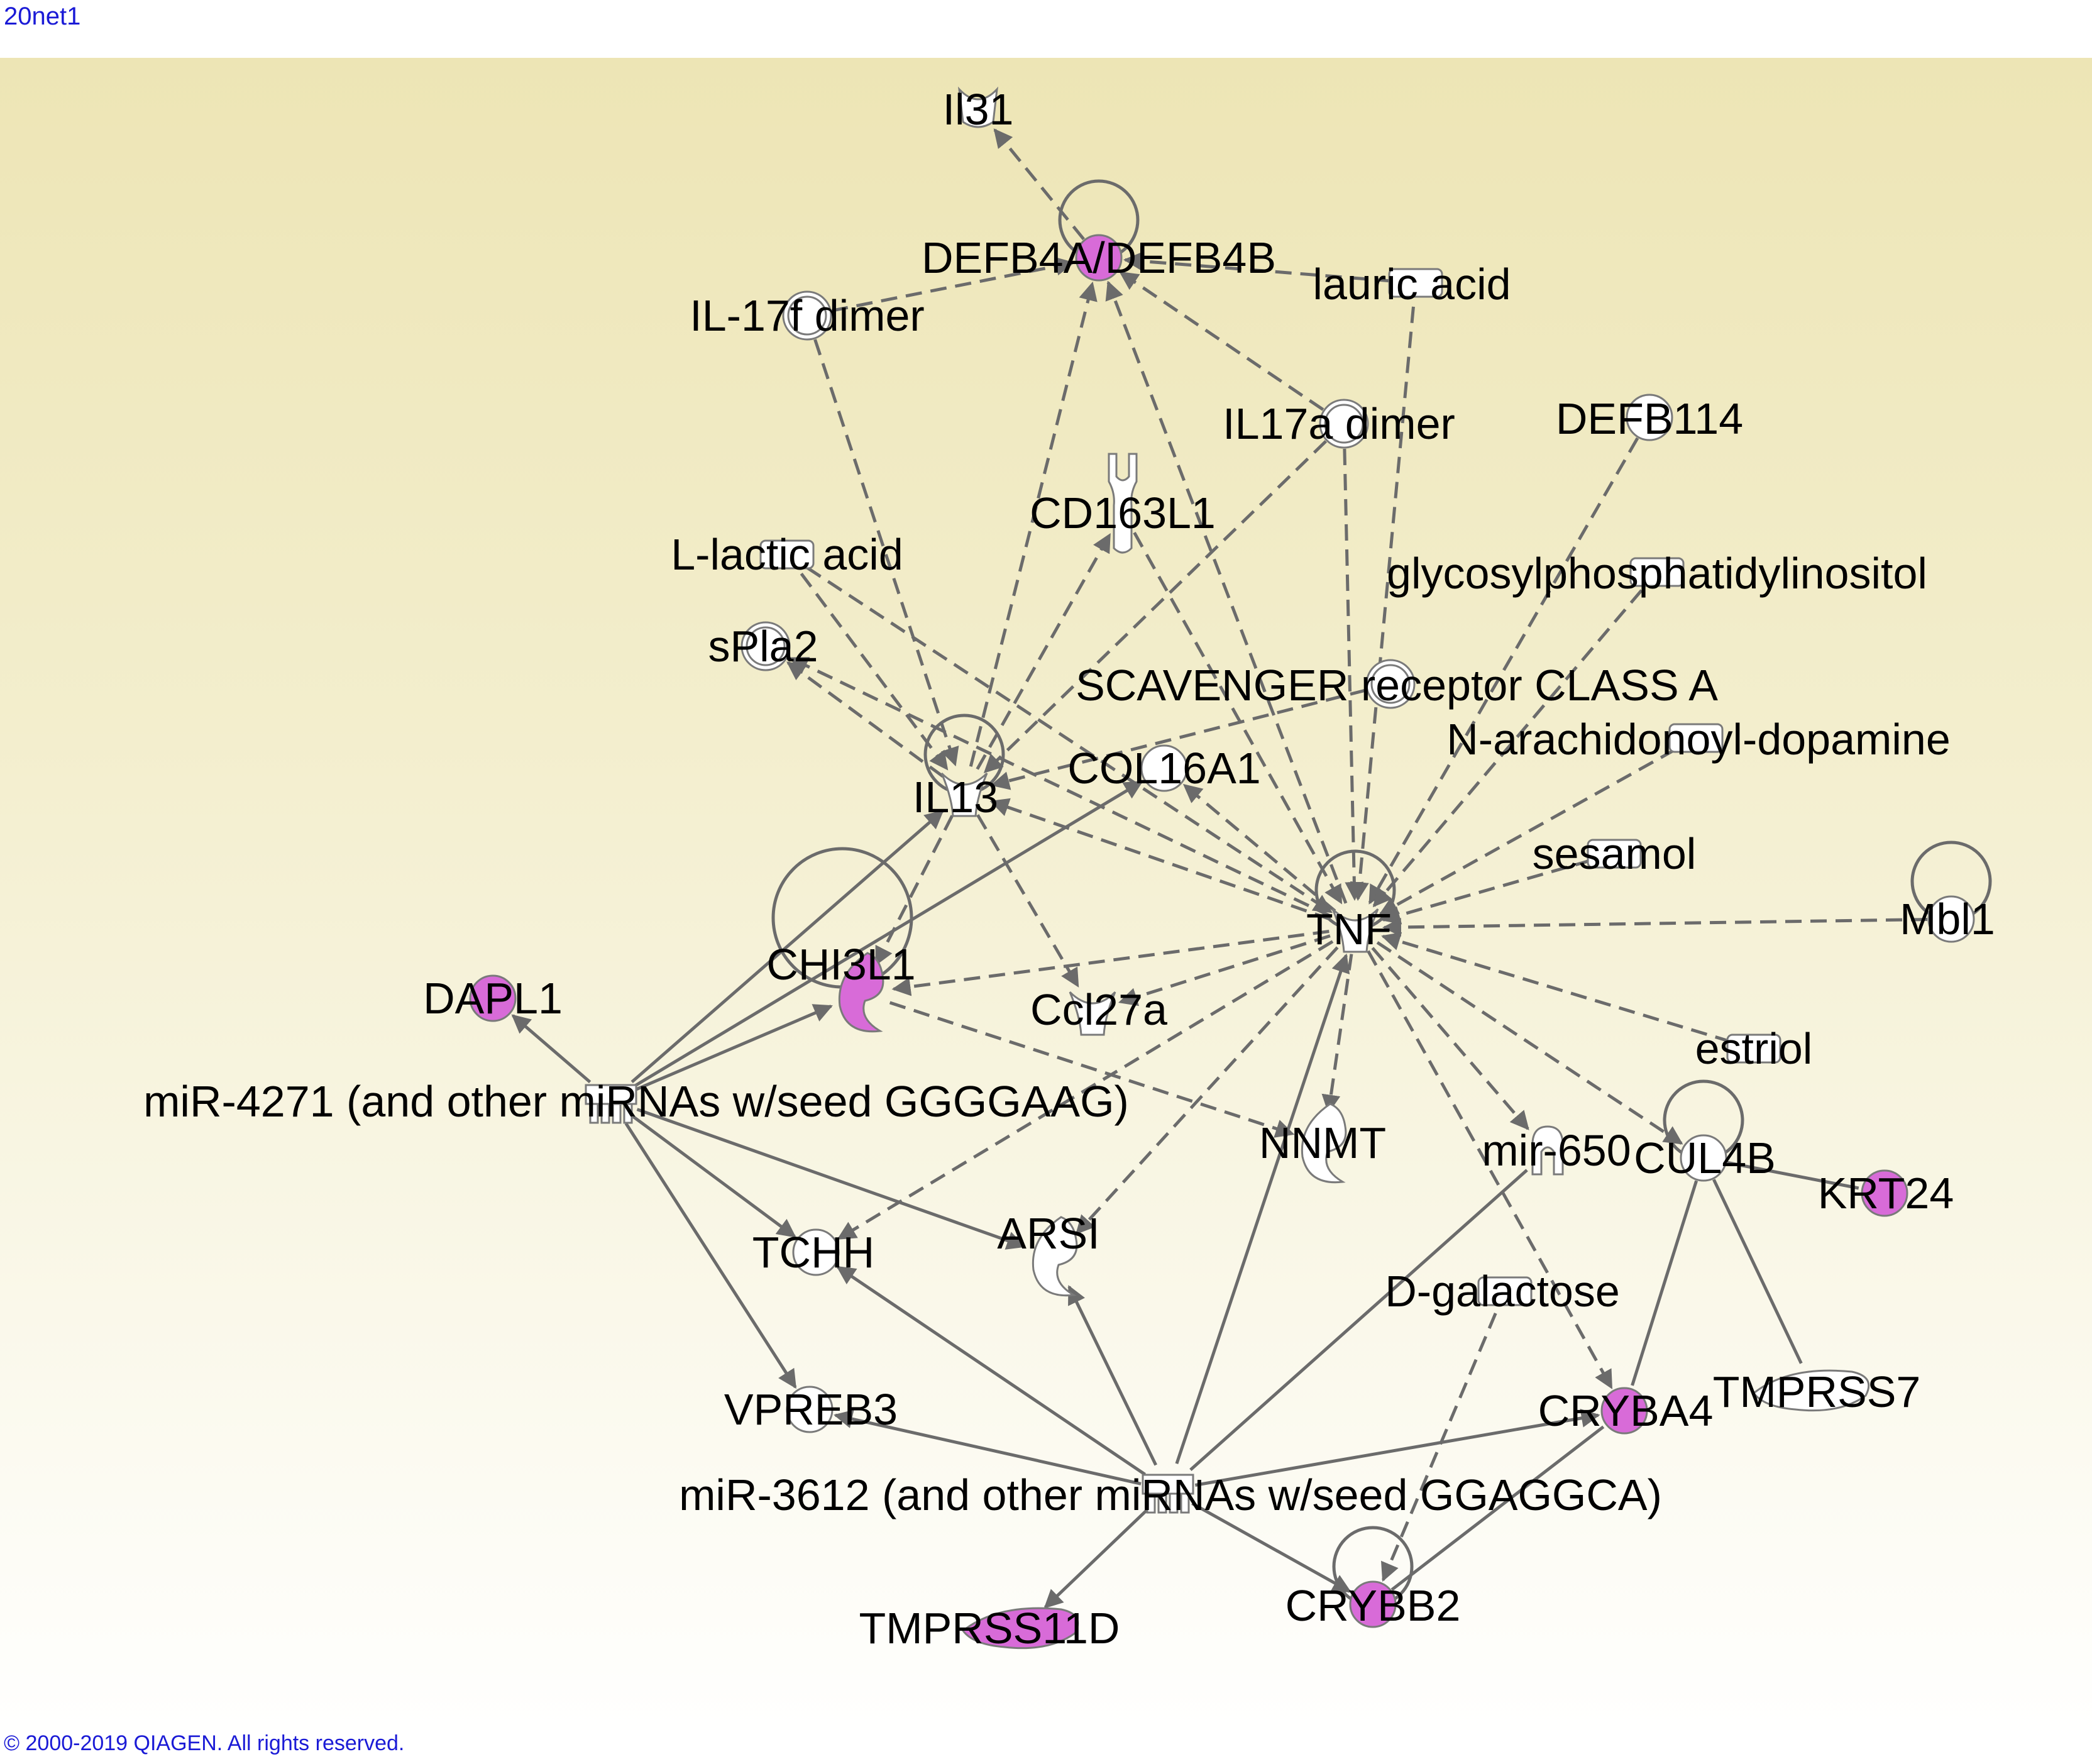 This screenshot has height=1764, width=2092. I want to click on node-col16a1, so click(1164, 768).